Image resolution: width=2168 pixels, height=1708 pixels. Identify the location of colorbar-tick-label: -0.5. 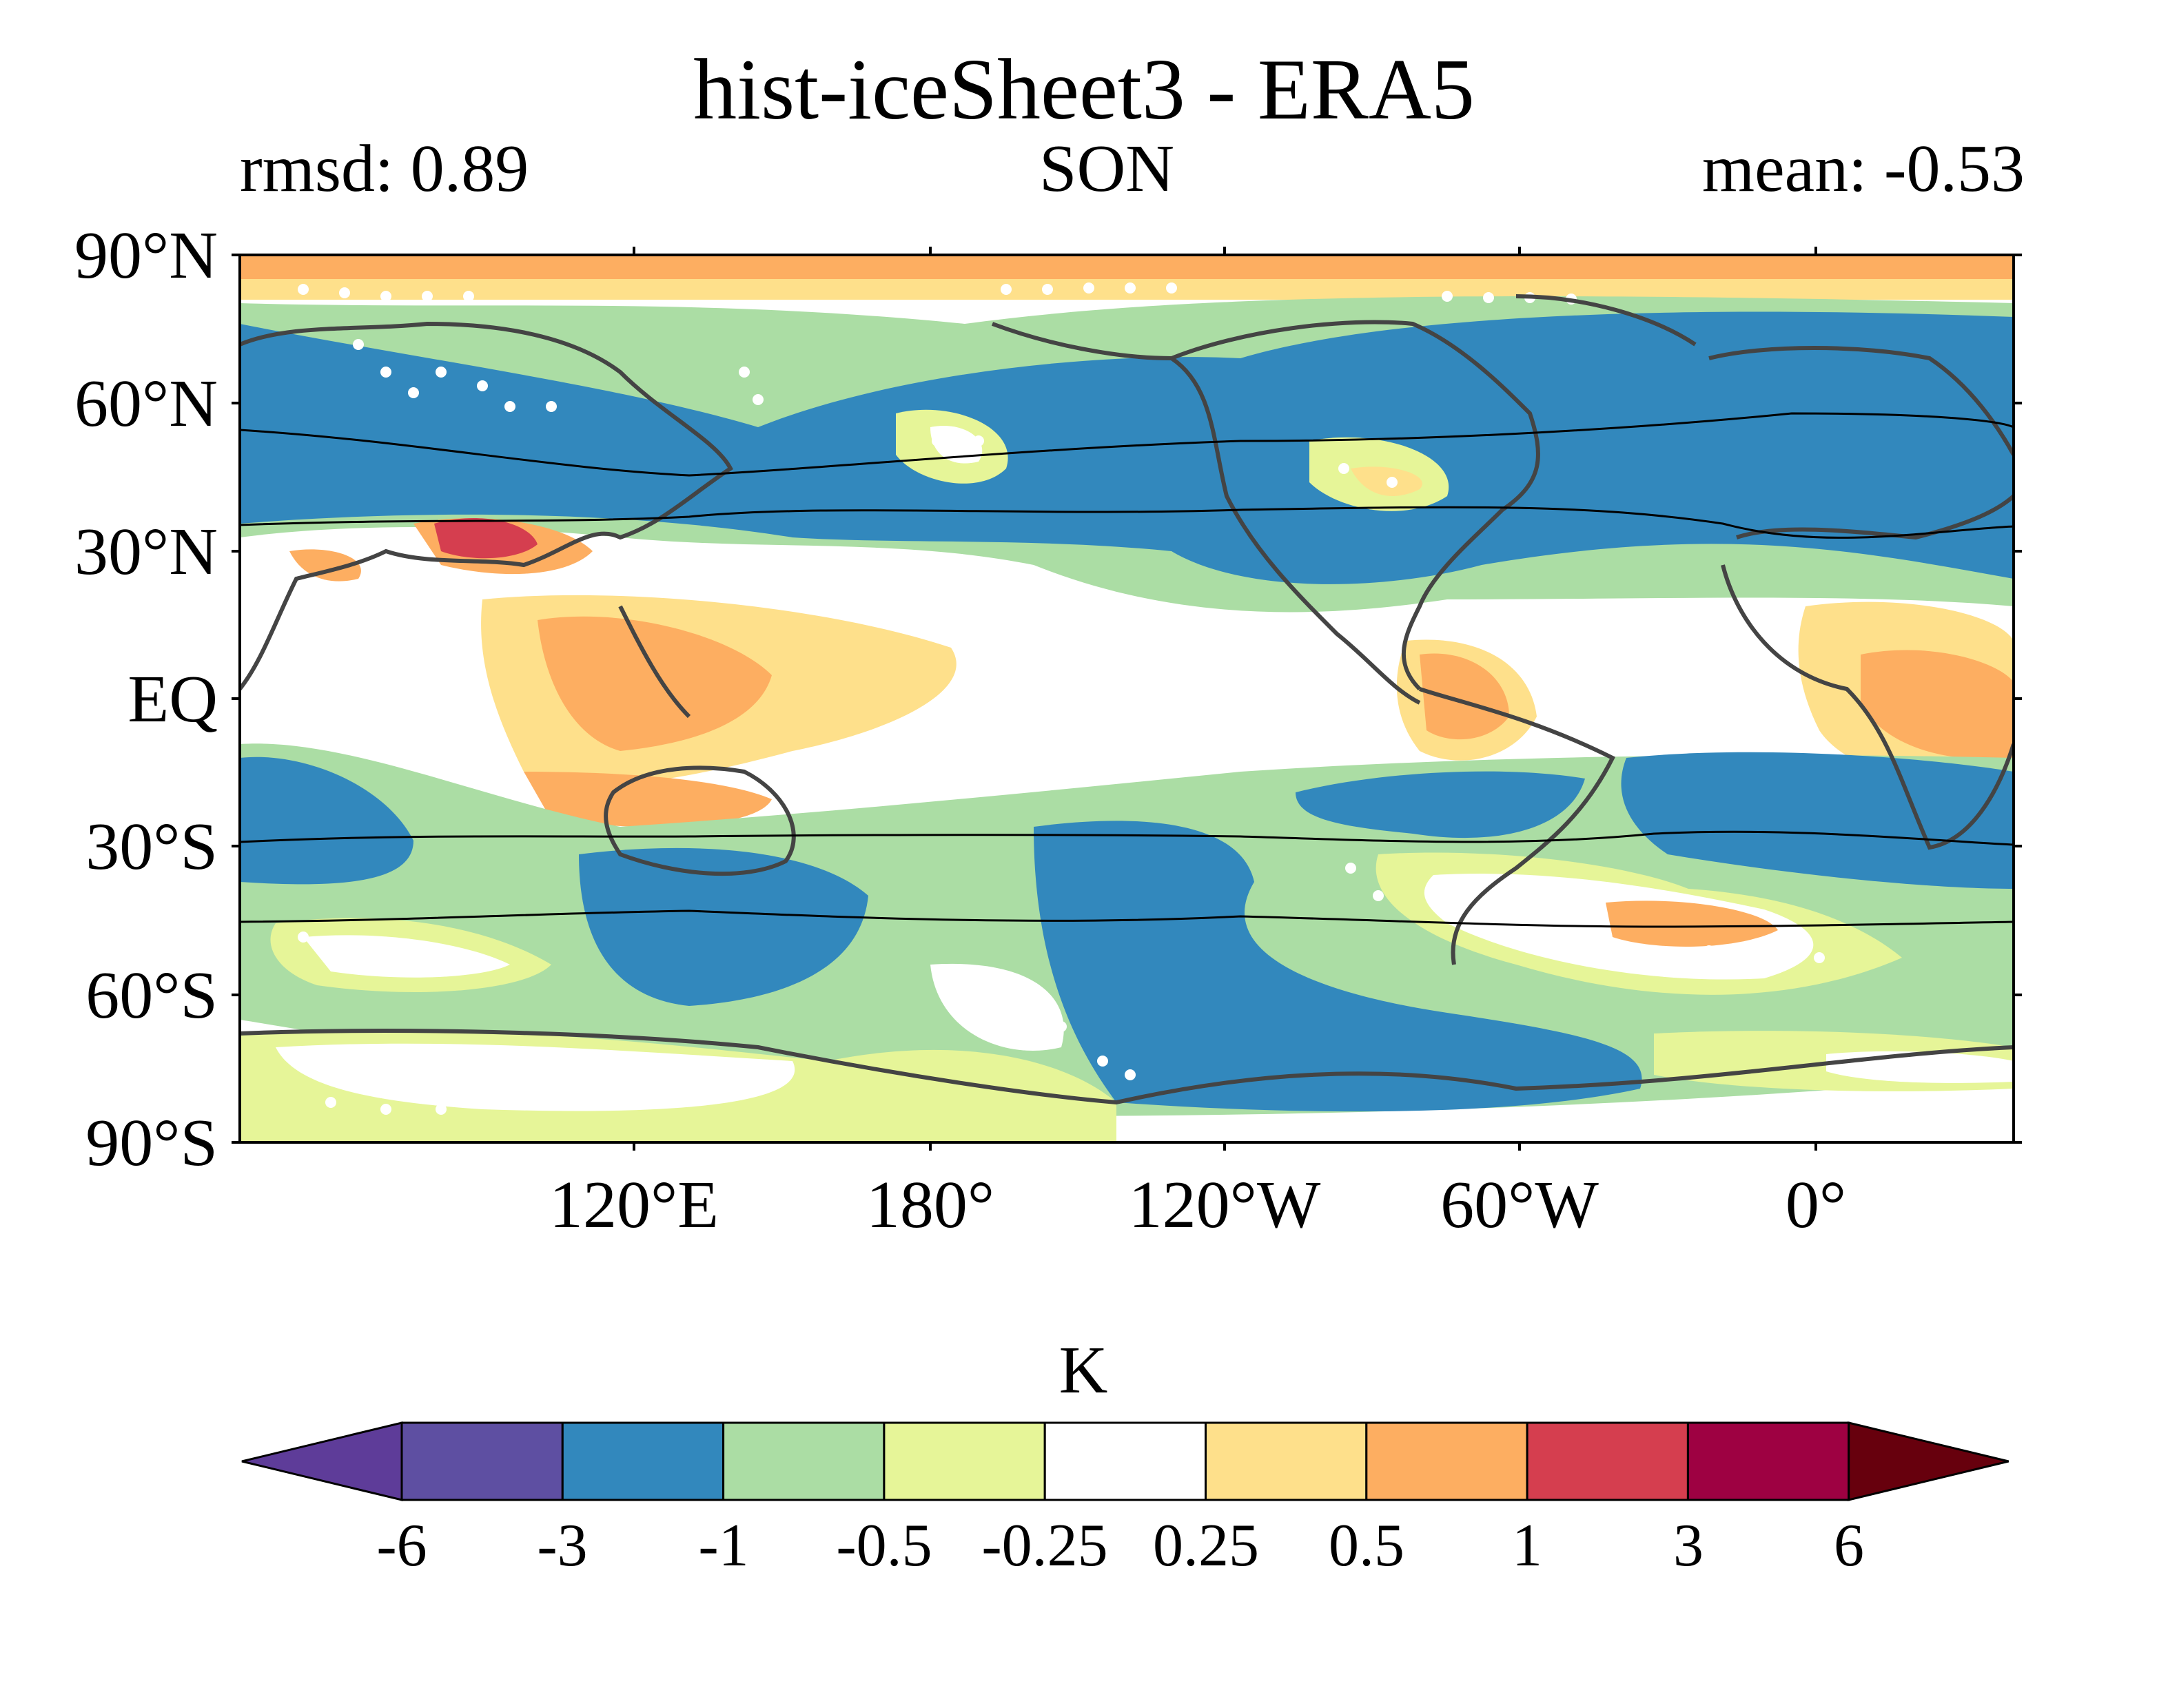
(884, 1545).